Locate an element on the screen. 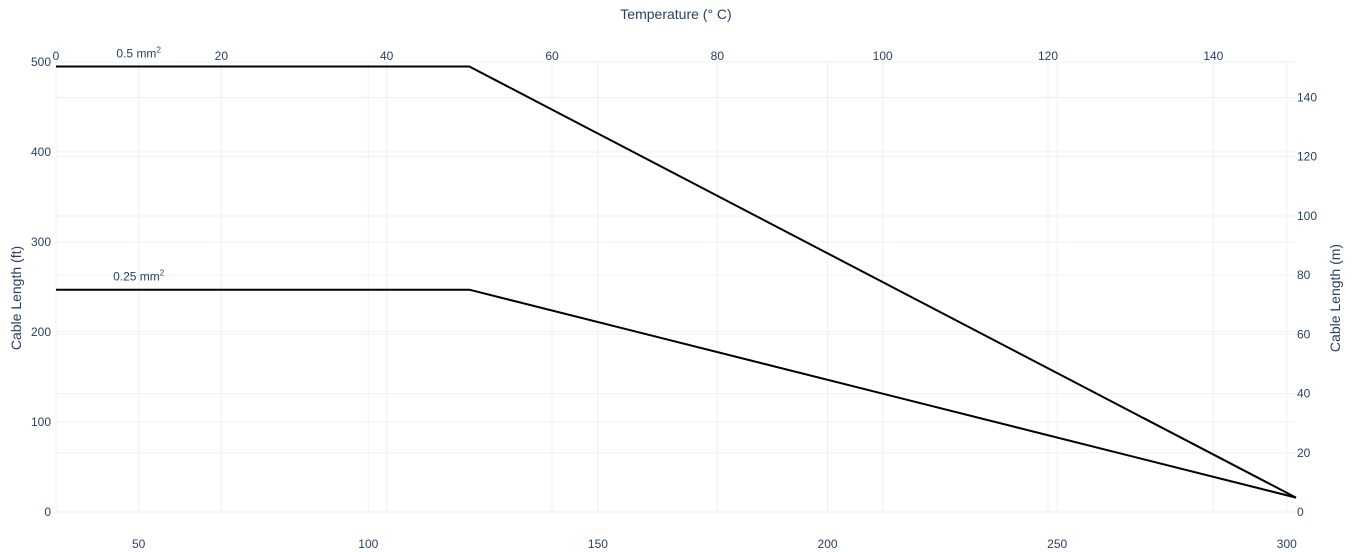 This screenshot has width=1354, height=552. left-y-axis-title: Cable Length (ft) is located at coordinates (16, 298).